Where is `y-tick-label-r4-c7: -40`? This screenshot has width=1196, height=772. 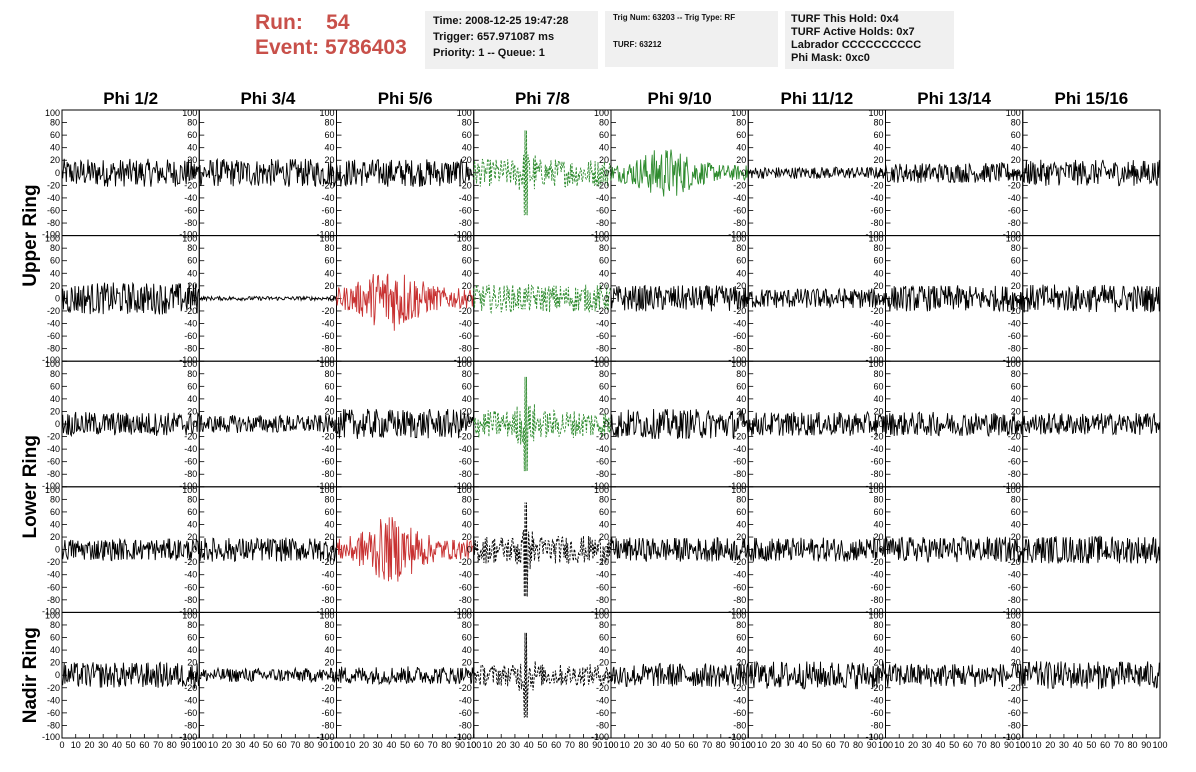
y-tick-label-r4-c7: -40 is located at coordinates (1014, 700).